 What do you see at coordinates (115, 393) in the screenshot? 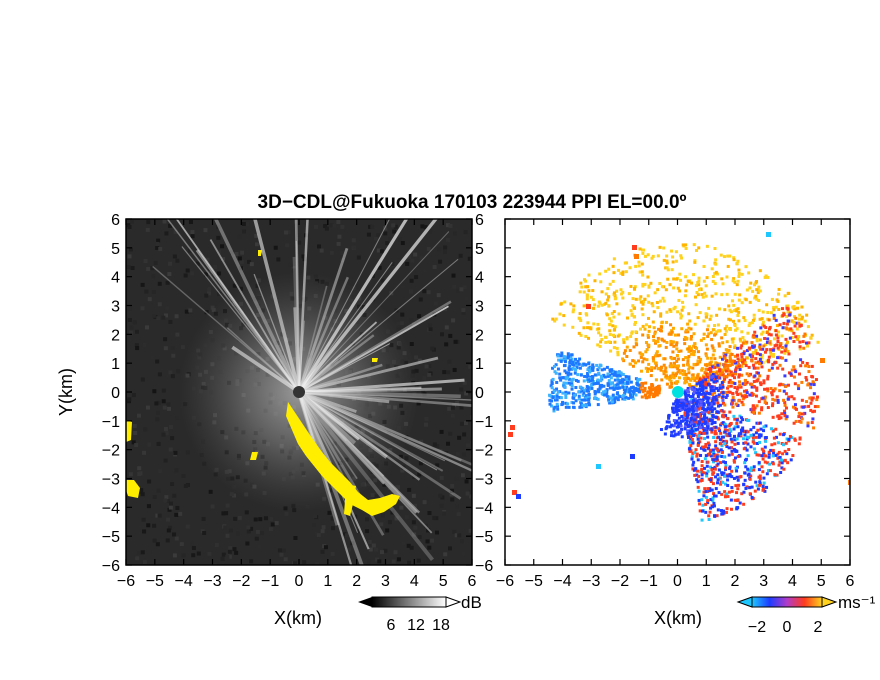
I see `y-tick-label: 0` at bounding box center [115, 393].